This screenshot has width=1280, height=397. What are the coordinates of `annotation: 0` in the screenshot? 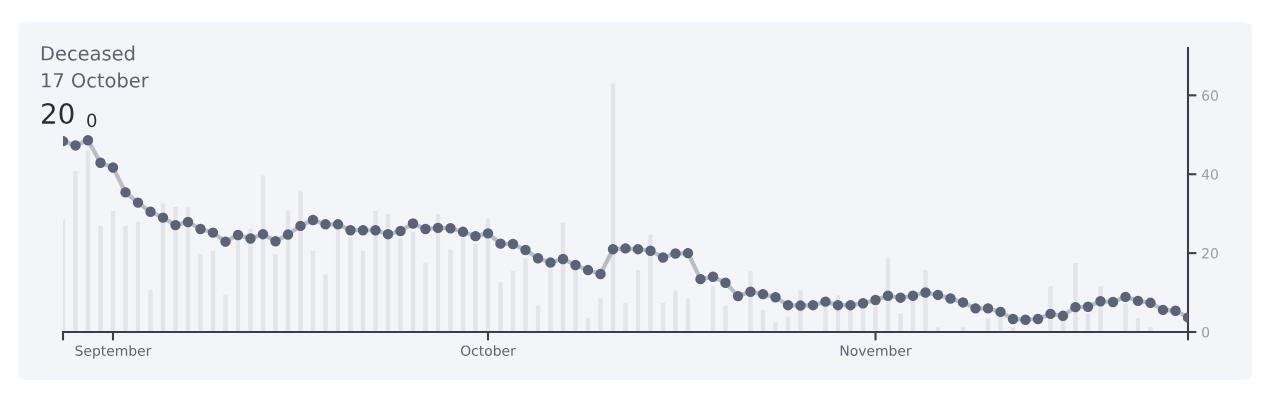 It's located at (92, 120).